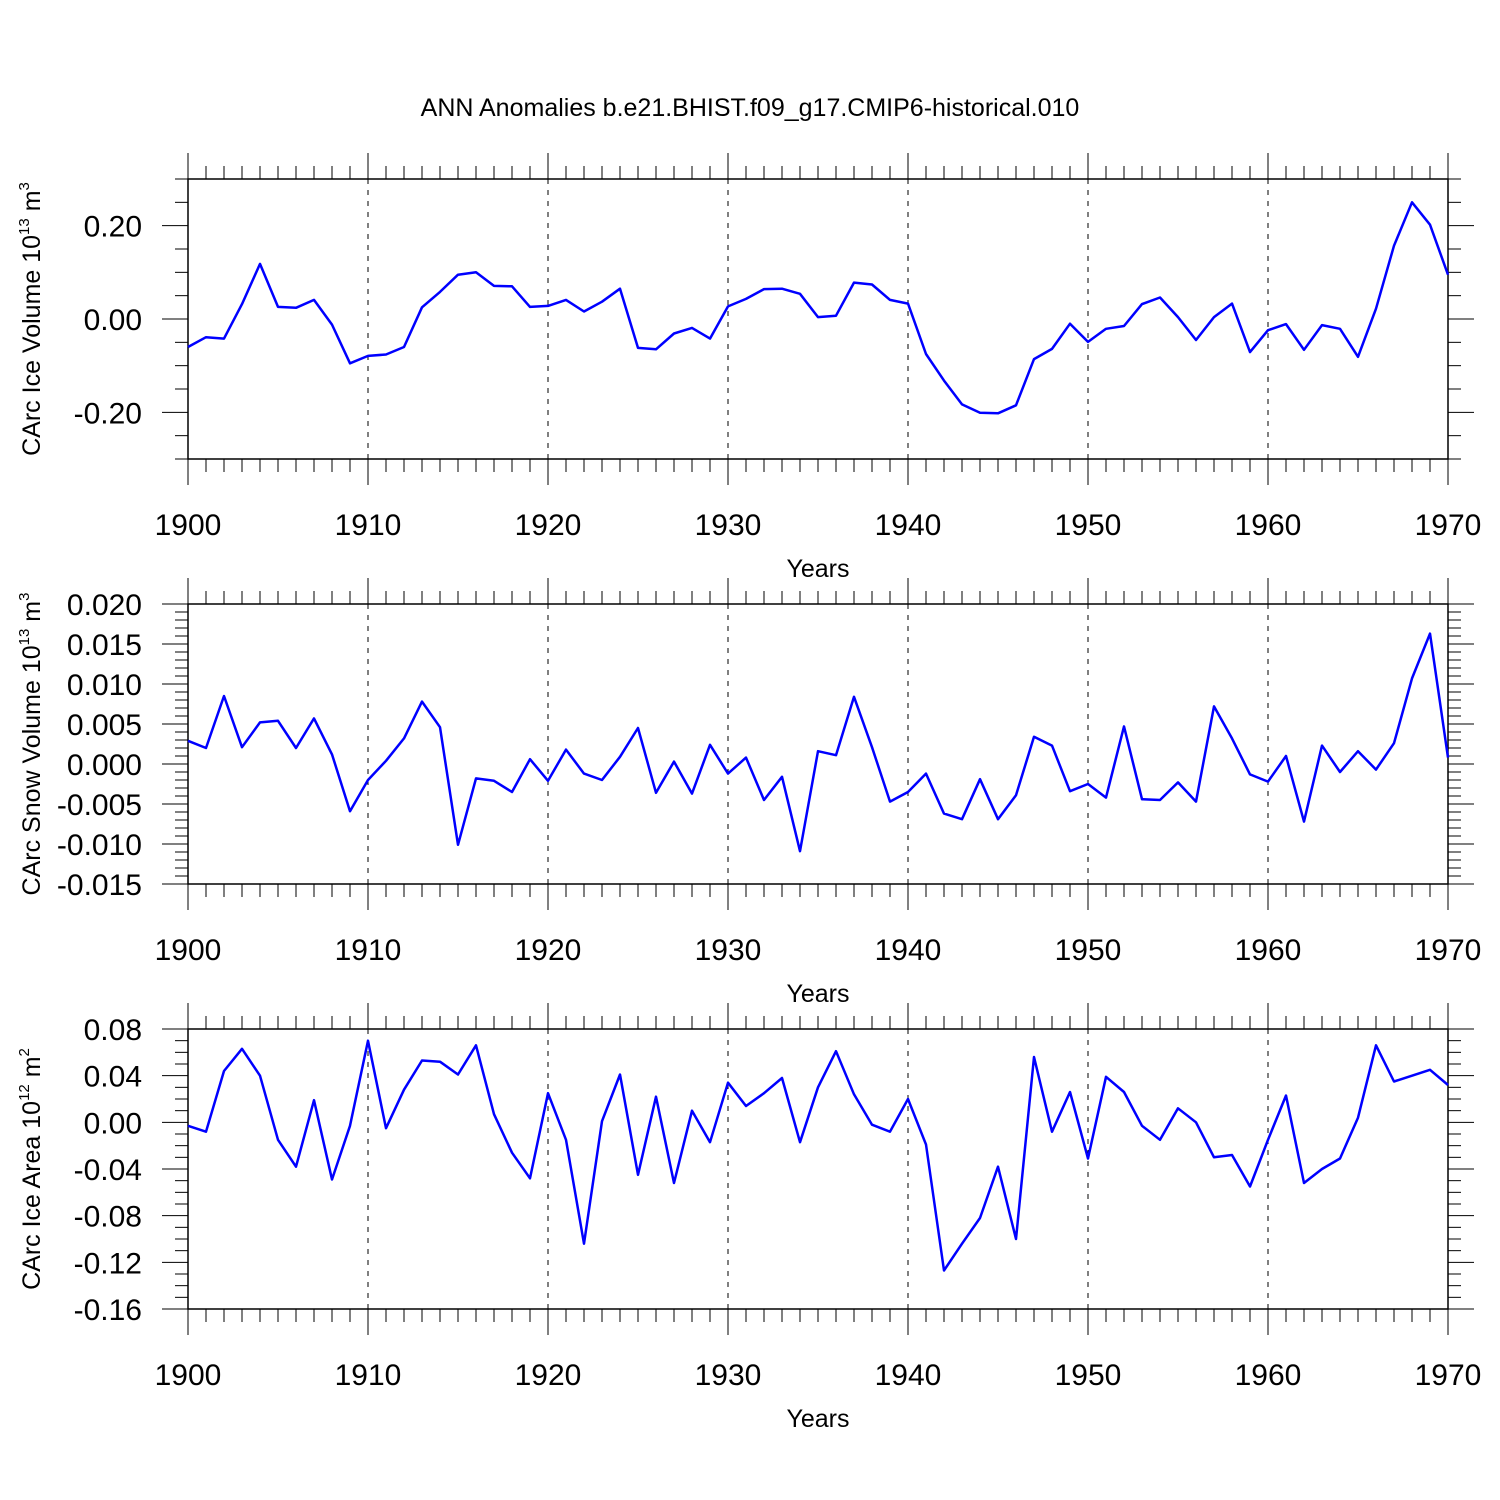  What do you see at coordinates (104, 685) in the screenshot?
I see `y-tick-label: 0.010` at bounding box center [104, 685].